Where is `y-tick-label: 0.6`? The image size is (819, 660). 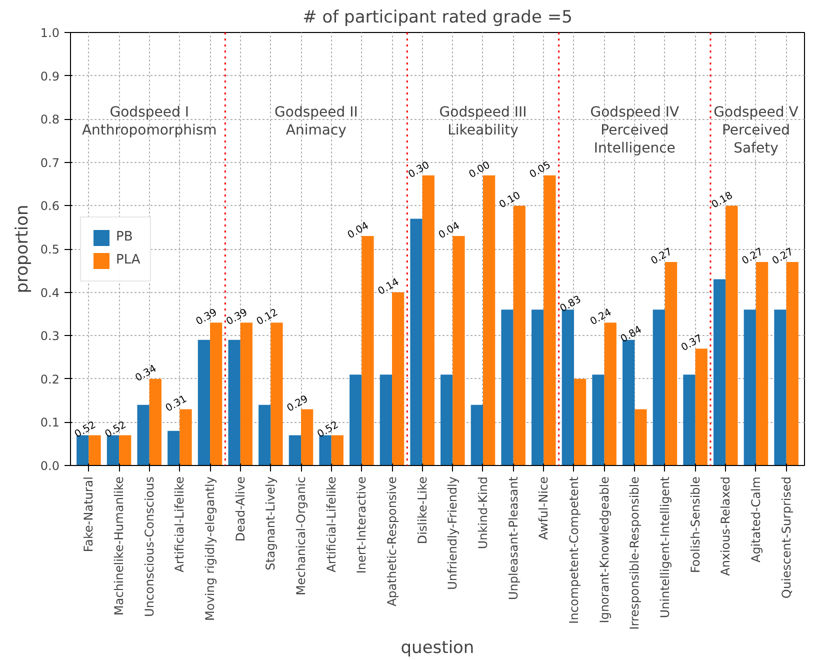
y-tick-label: 0.6 is located at coordinates (50, 206).